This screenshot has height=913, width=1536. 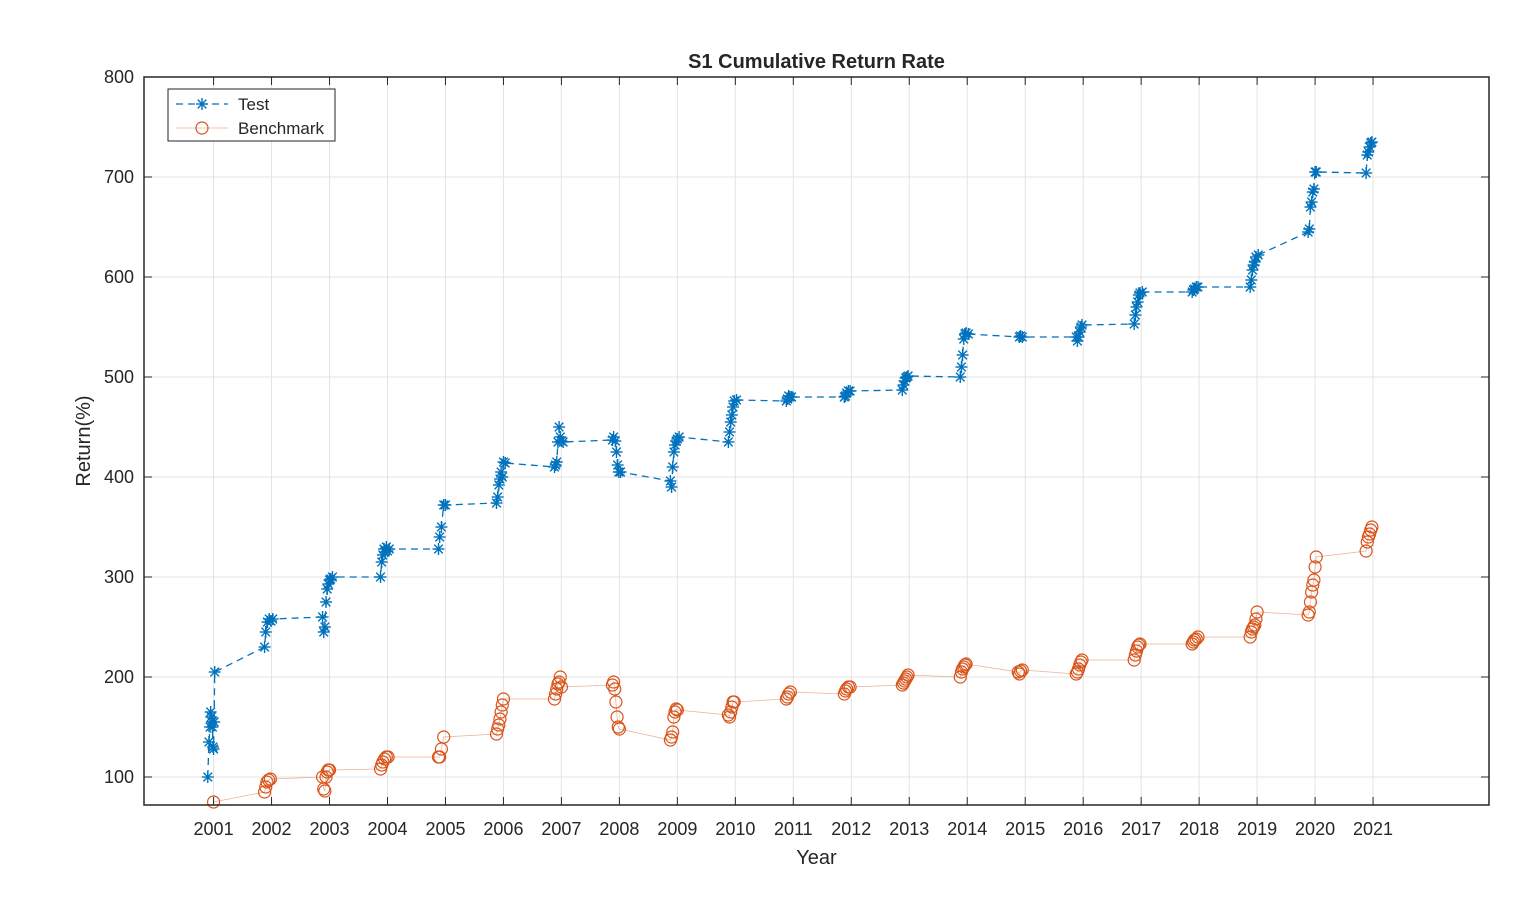 I want to click on legend-label: Test, so click(x=253, y=104).